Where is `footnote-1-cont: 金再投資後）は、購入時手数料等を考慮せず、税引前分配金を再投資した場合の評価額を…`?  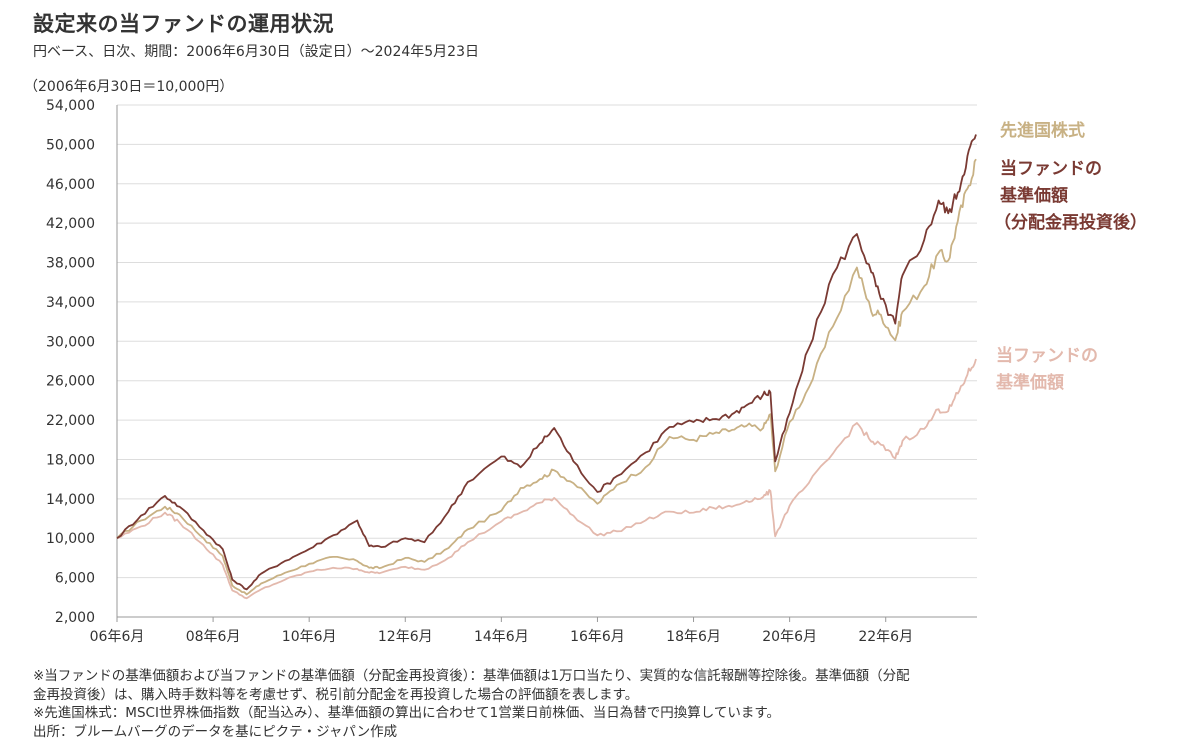 footnote-1-cont: 金再投資後）は、購入時手数料等を考慮せず、税引前分配金を再投資した場合の評価額を… is located at coordinates (336, 694).